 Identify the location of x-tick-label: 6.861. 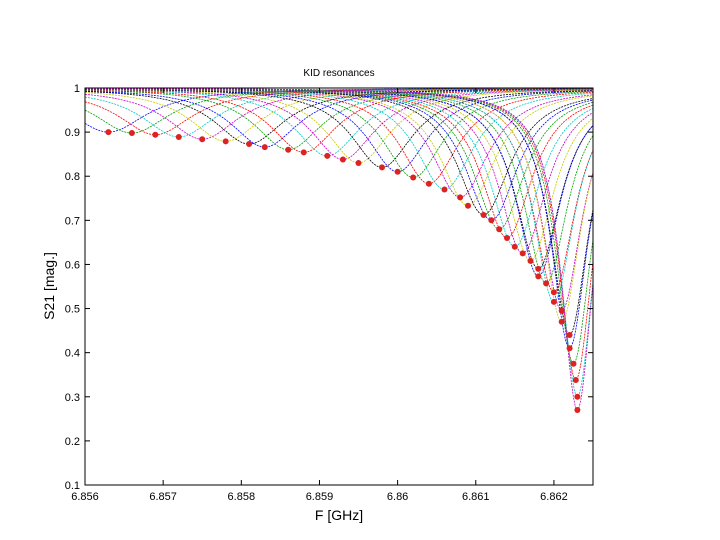
(476, 497).